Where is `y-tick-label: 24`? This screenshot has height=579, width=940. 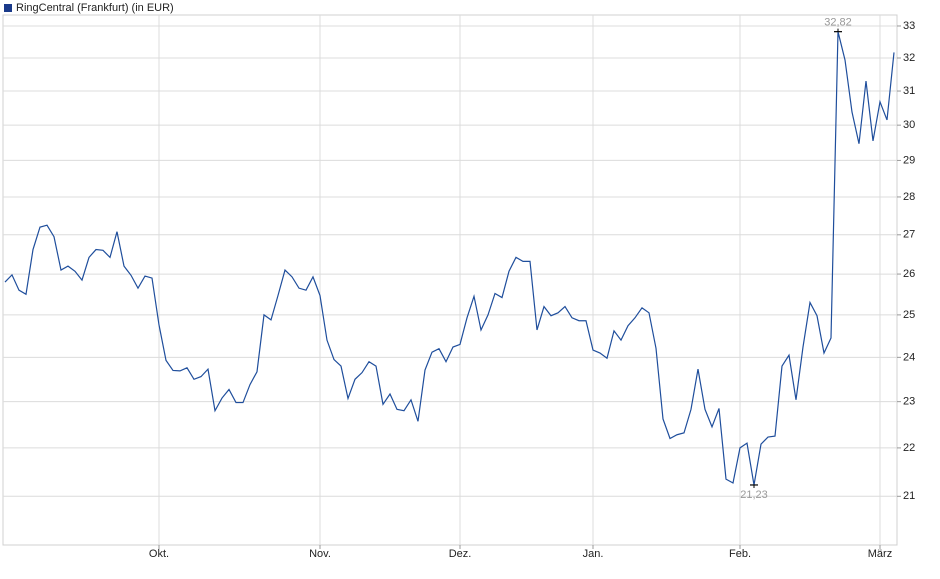
y-tick-label: 24 is located at coordinates (909, 357).